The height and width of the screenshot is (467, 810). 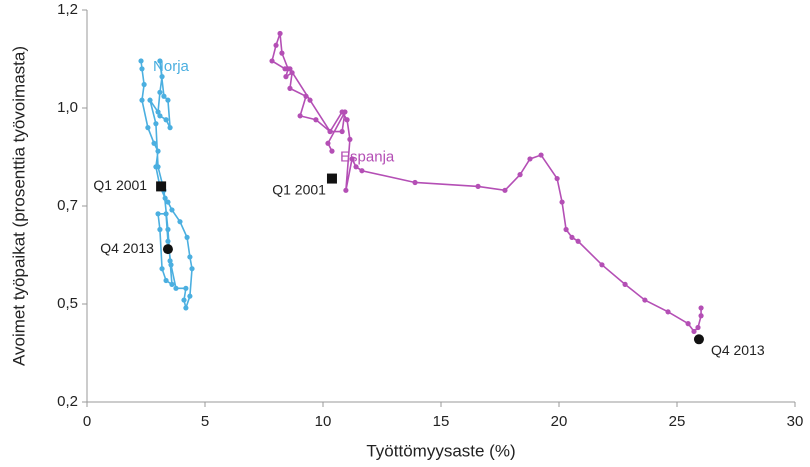 What do you see at coordinates (441, 421) in the screenshot?
I see `x-tick-label: 15` at bounding box center [441, 421].